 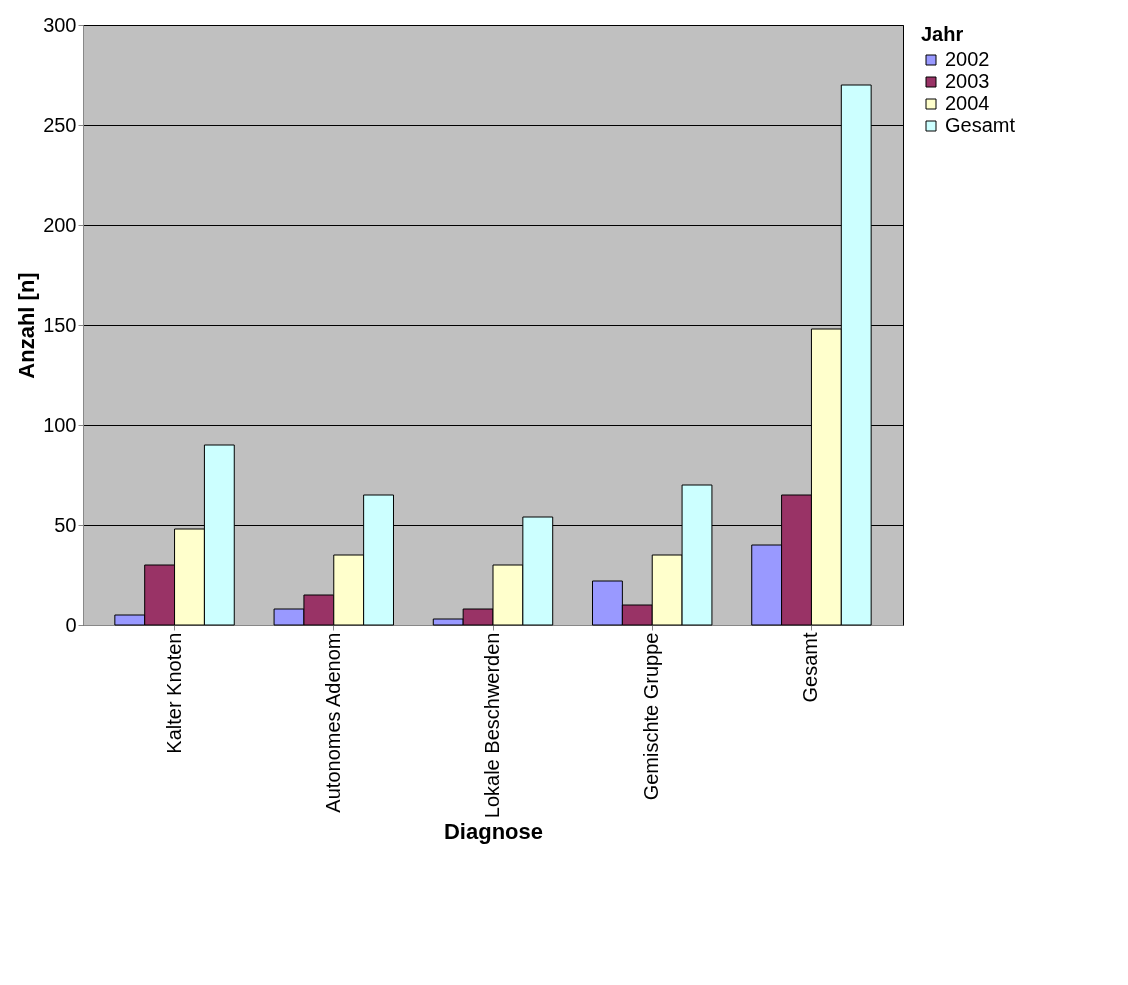 What do you see at coordinates (967, 103) in the screenshot?
I see `legend-label: 2004` at bounding box center [967, 103].